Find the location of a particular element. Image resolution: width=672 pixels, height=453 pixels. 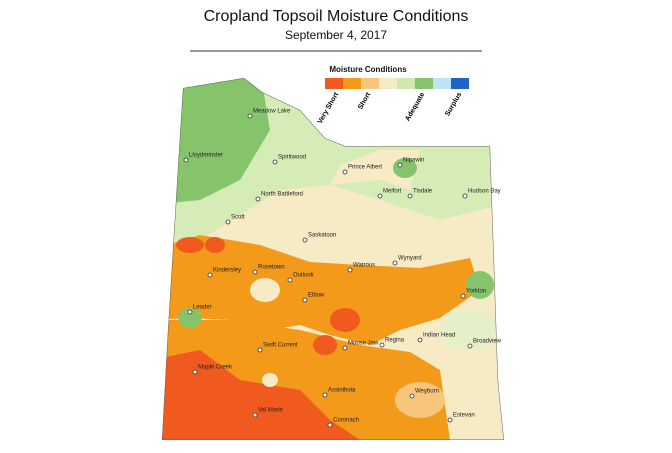

title: Cropland Topsoil Moisture Conditions is located at coordinates (336, 16).